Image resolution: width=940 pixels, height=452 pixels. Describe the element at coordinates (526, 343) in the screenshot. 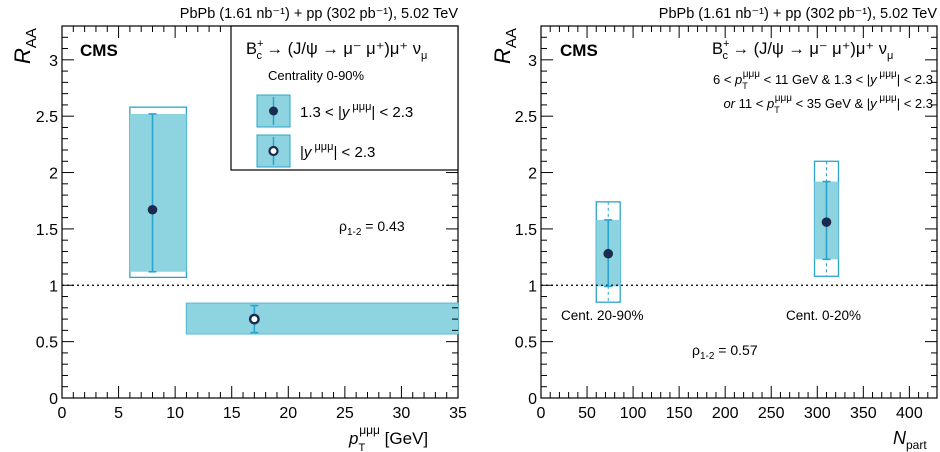

I see `right-ytick-label: 0.5` at that location.